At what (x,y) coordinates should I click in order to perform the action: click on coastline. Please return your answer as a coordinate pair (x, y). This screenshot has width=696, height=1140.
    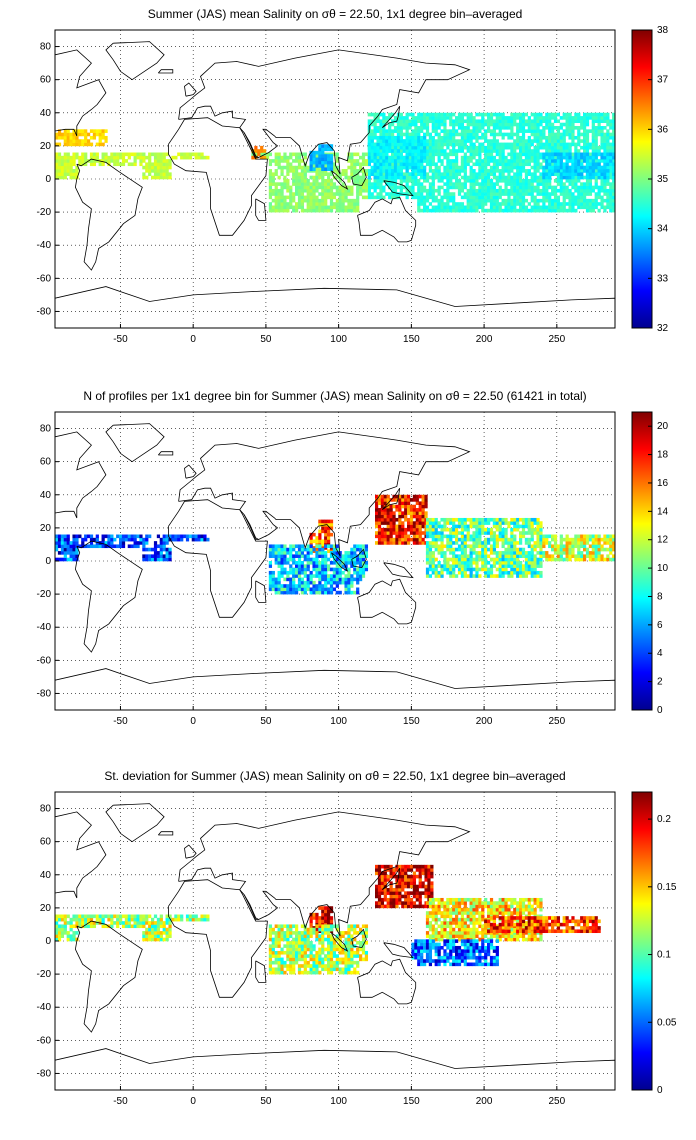
    Looking at the image, I should click on (398, 188).